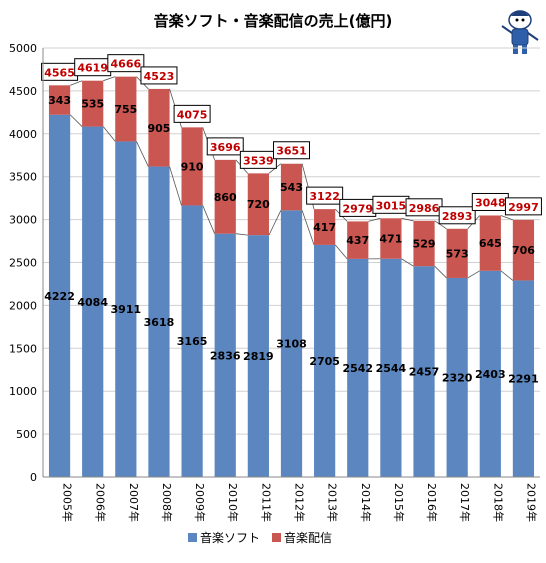 The height and width of the screenshot is (563, 546). I want to click on y-tick-label: 5000, so click(23, 48).